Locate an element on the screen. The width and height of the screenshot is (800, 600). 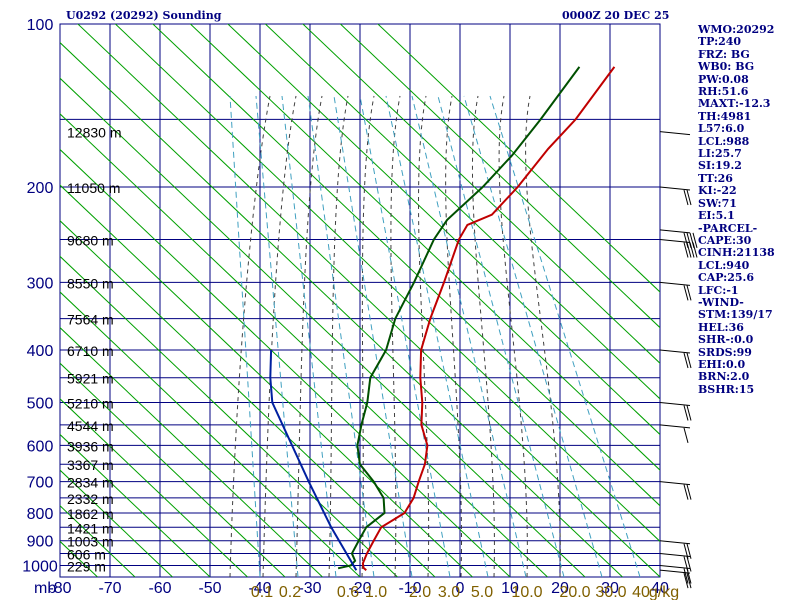
index-line: TH:4981 is located at coordinates (725, 116).